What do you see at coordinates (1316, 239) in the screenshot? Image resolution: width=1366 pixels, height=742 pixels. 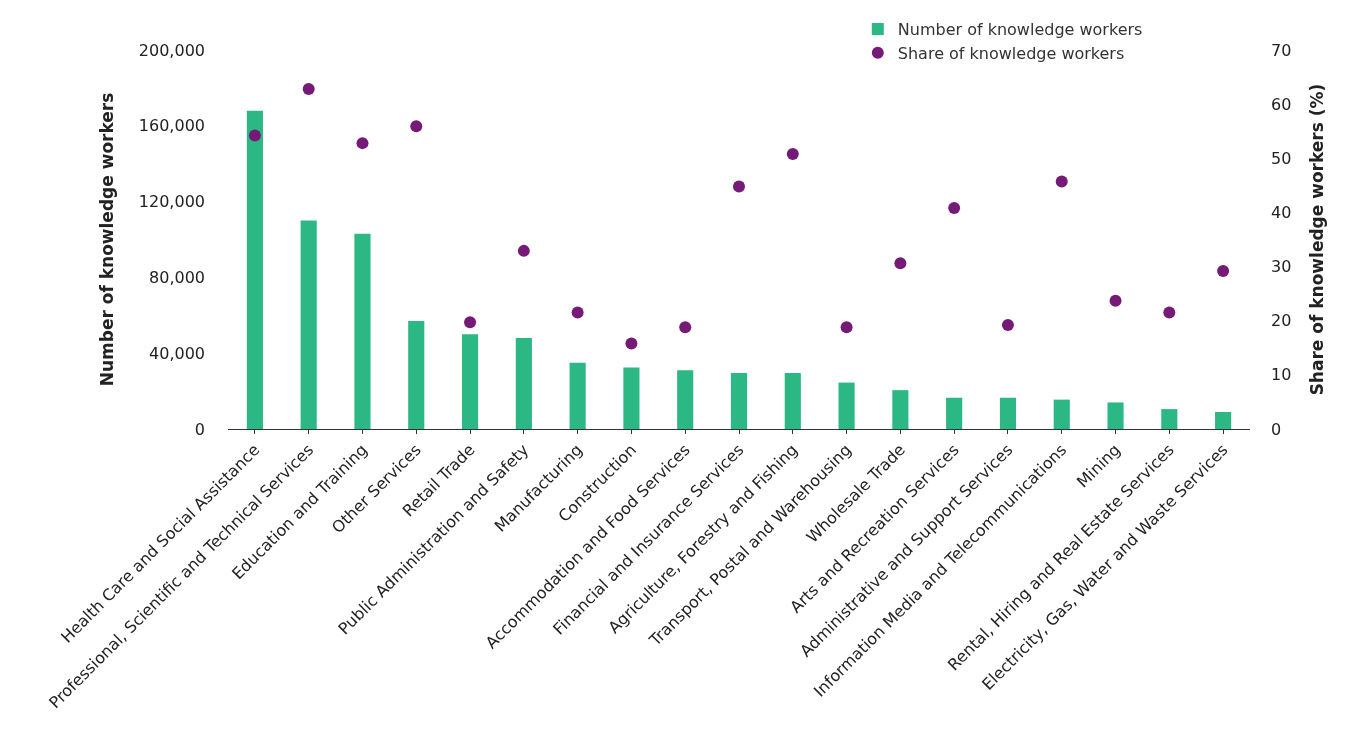 I see `y2-axis-title: Share of knowledge workers (%)` at bounding box center [1316, 239].